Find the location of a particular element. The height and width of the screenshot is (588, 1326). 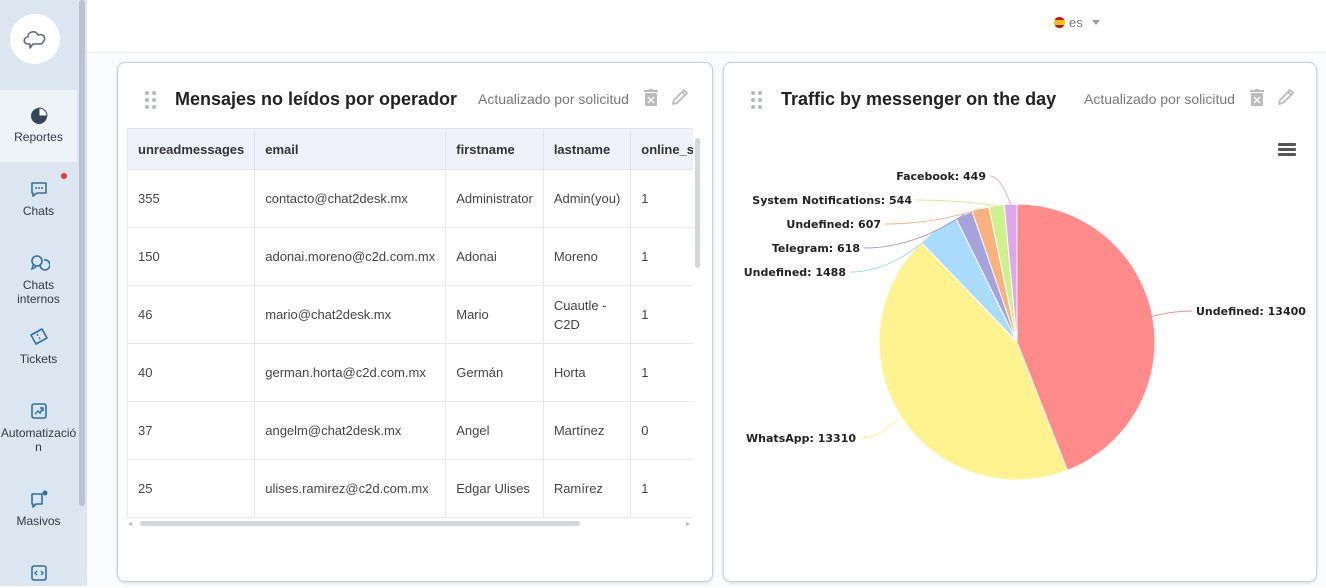

table-cell: 40 is located at coordinates (191, 372).